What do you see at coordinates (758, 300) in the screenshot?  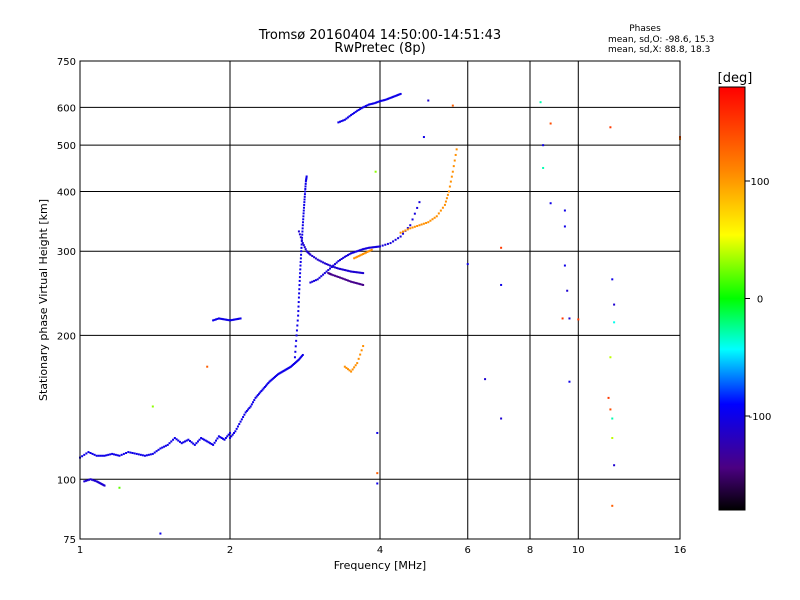 I see `colorbar-ticks: 100 0 -100` at bounding box center [758, 300].